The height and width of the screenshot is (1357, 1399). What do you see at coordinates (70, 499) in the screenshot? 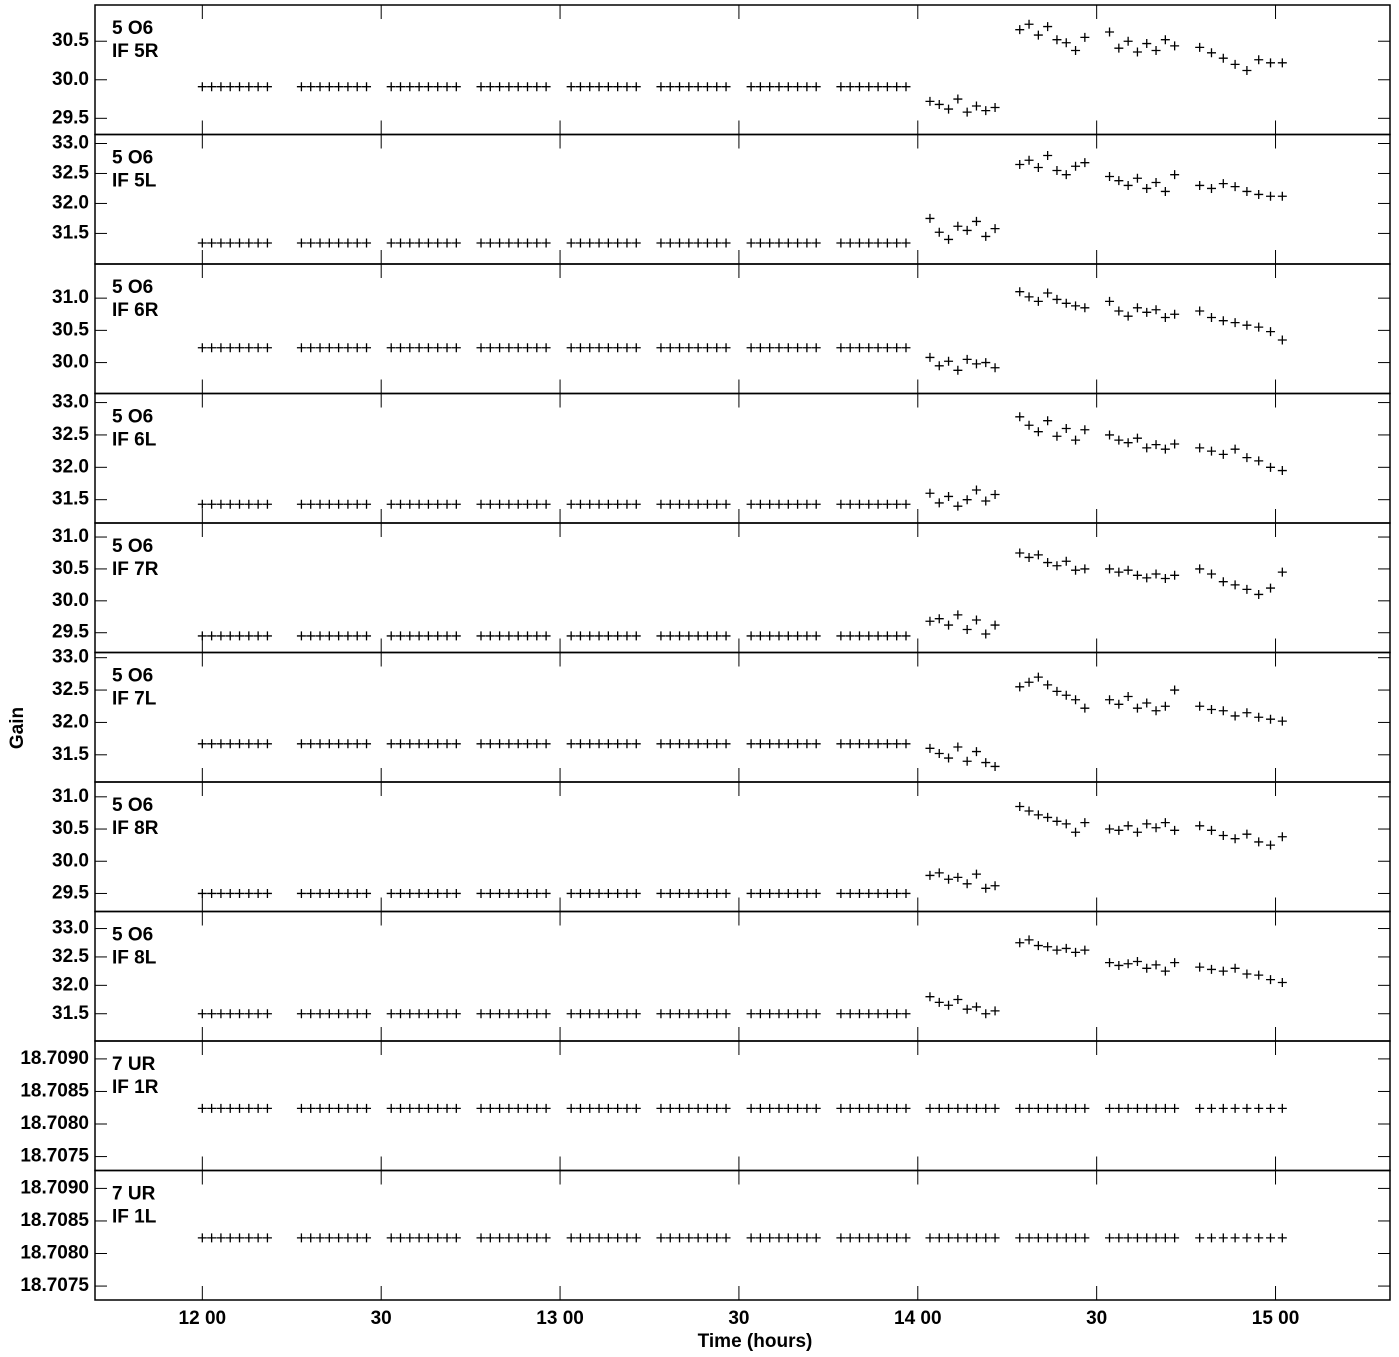
I see `y-tick-label: 31.5` at bounding box center [70, 499].